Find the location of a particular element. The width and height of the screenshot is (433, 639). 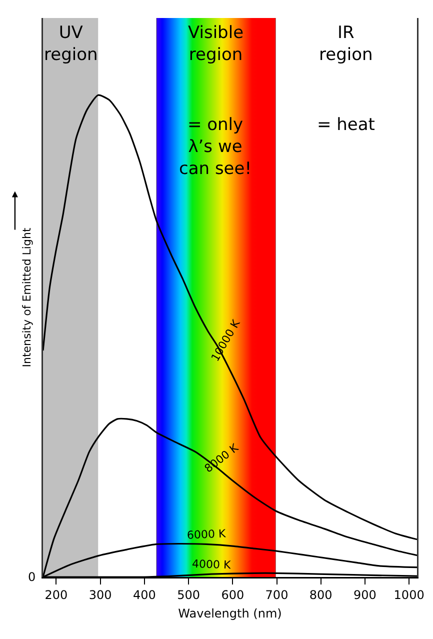

x-tick-label: 400 is located at coordinates (144, 595).